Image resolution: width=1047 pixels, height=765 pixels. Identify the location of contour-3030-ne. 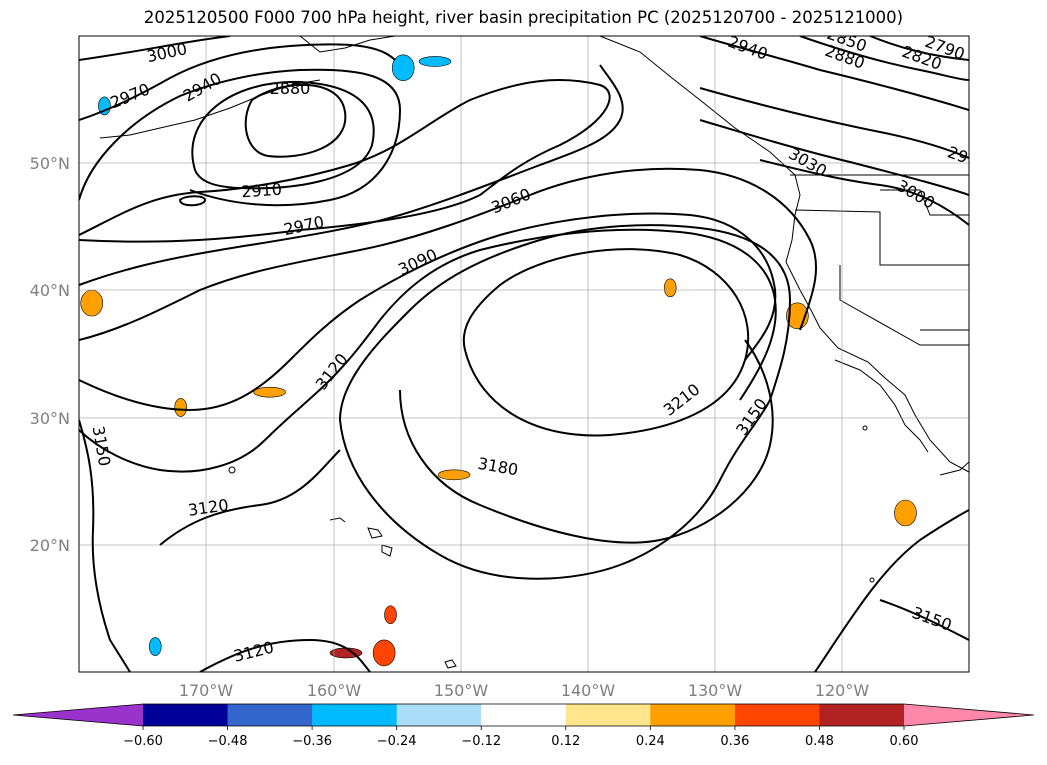
(864, 192).